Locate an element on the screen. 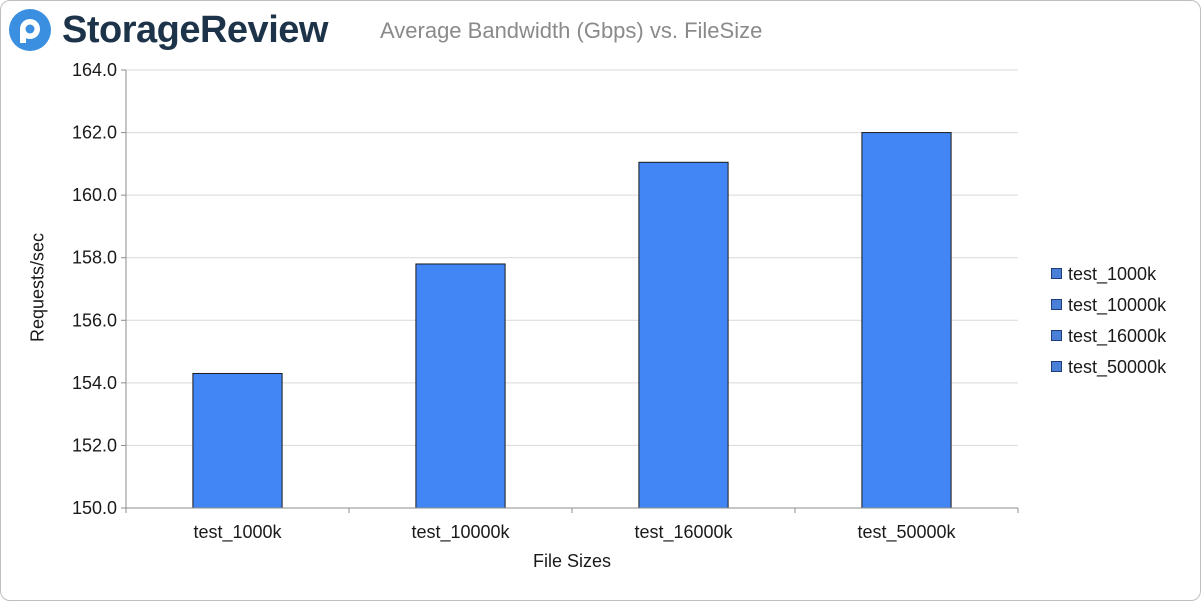 The width and height of the screenshot is (1201, 601). legend-item: test_16000k is located at coordinates (1108, 335).